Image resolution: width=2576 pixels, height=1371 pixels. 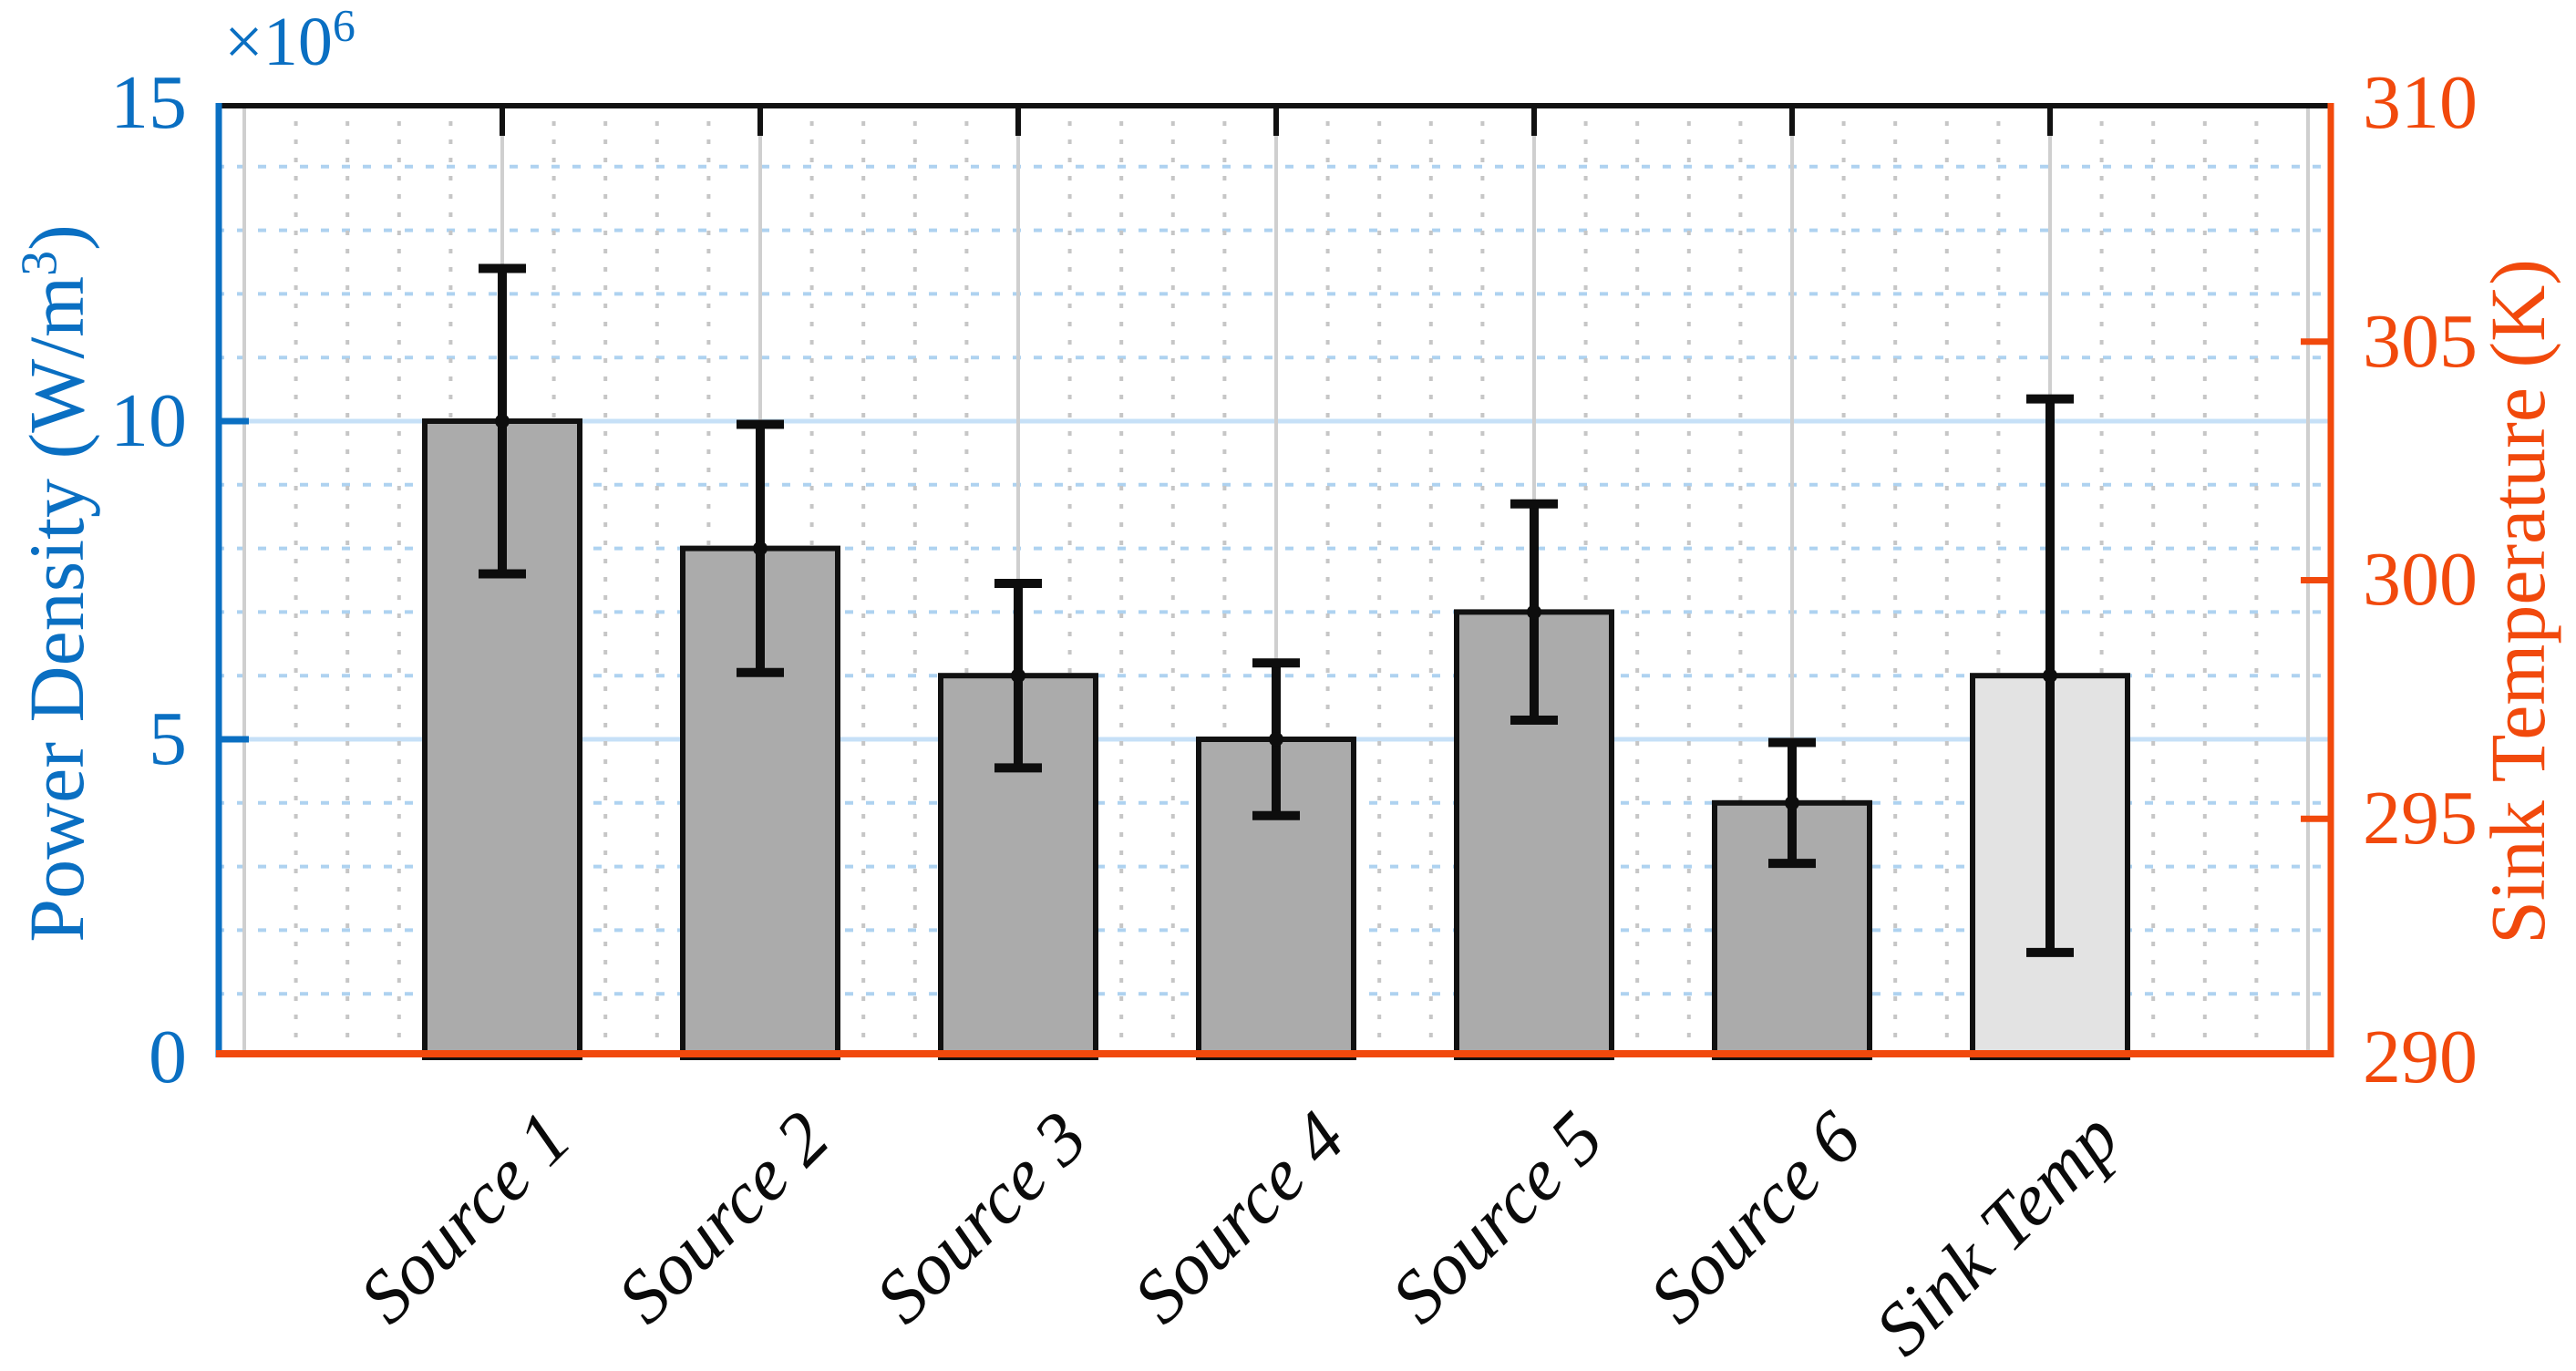 I want to click on left-ytick-10: 10, so click(x=148, y=420).